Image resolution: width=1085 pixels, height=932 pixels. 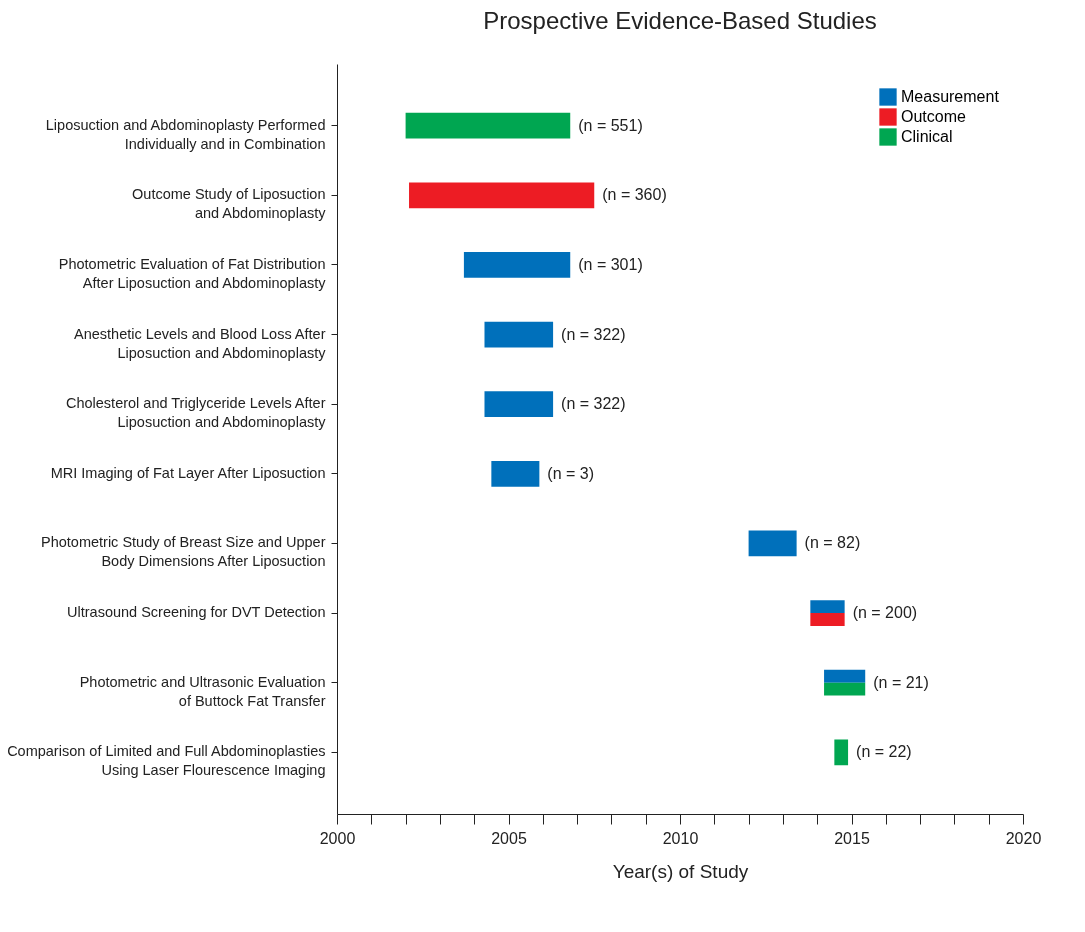 What do you see at coordinates (185, 134) in the screenshot?
I see `y-tick-label: Liposuction and Abdominoplasty Performed Individually and in Combination` at bounding box center [185, 134].